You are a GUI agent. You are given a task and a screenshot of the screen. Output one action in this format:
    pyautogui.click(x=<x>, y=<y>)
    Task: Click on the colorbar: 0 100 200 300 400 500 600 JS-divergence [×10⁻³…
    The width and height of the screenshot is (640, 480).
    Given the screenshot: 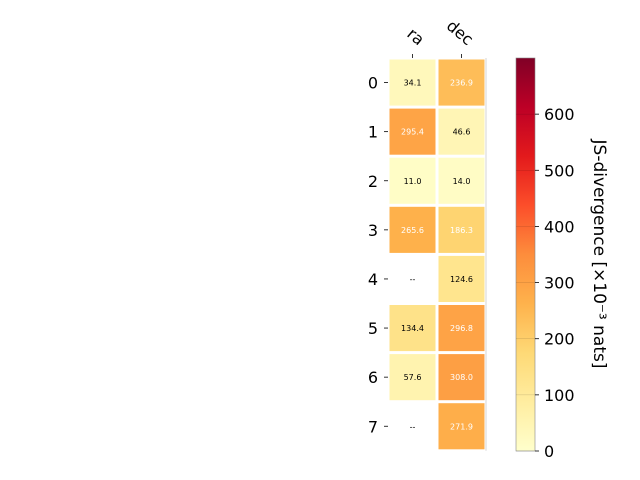 What is the action you would take?
    pyautogui.click(x=562, y=259)
    